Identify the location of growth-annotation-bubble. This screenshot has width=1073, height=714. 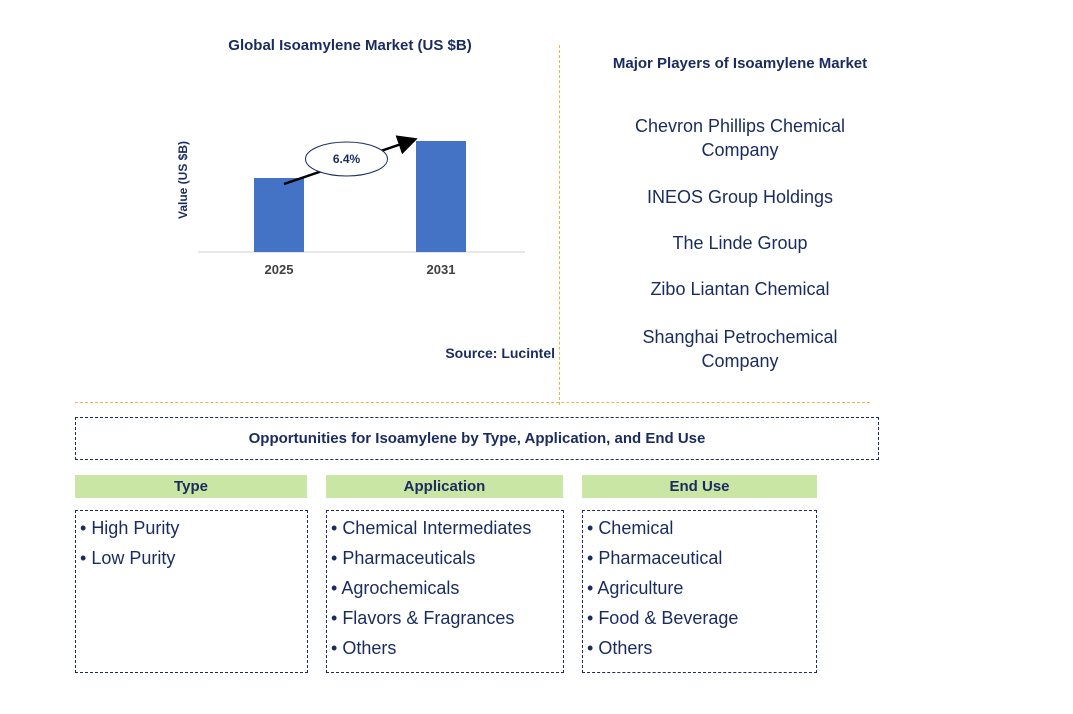
(346, 159).